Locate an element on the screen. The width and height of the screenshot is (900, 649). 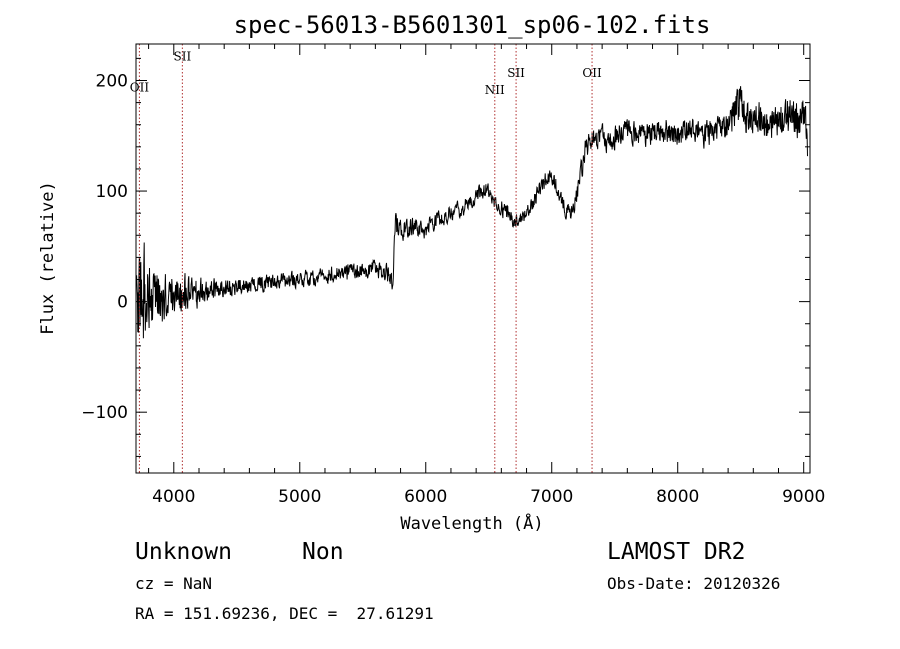
chart-title: spec-56013-B5601301_sp06-102.fits is located at coordinates (472, 25).